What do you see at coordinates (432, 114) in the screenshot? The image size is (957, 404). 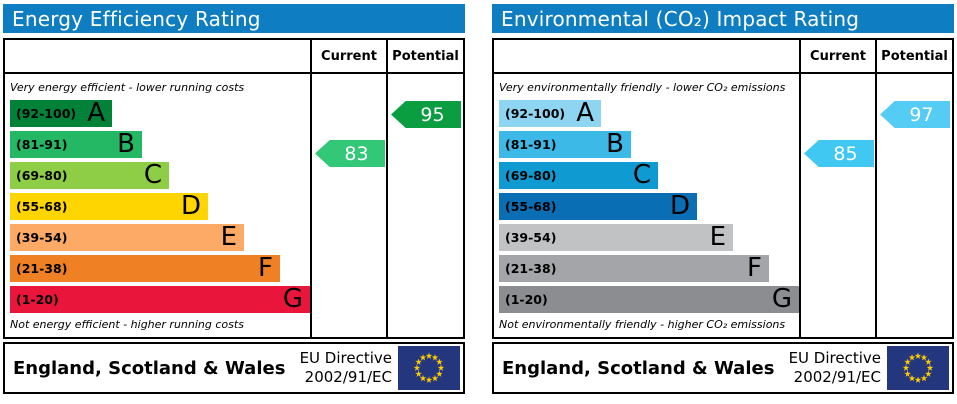 I see `potential-rating-value: 95` at bounding box center [432, 114].